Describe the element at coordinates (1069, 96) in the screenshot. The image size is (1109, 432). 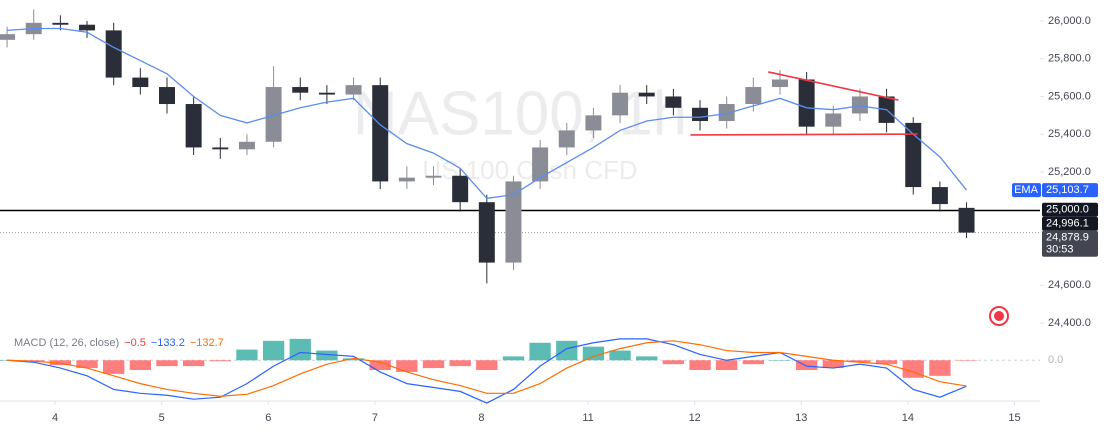
I see `y-tick-label: 25,600.0` at that location.